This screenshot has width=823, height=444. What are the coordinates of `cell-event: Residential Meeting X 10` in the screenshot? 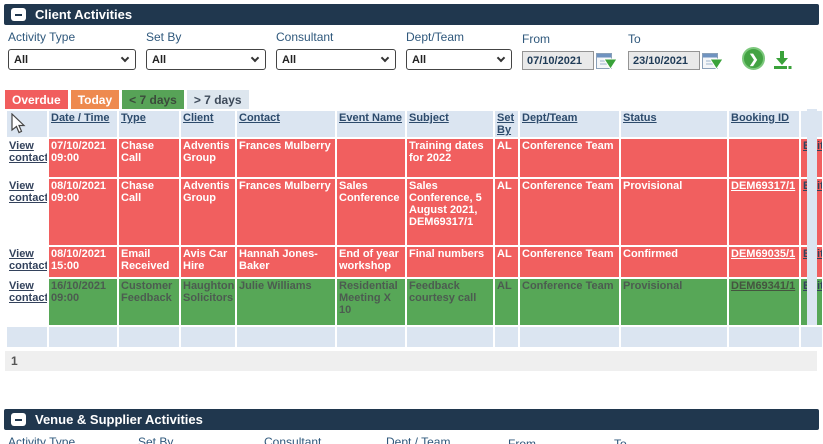 It's located at (371, 302).